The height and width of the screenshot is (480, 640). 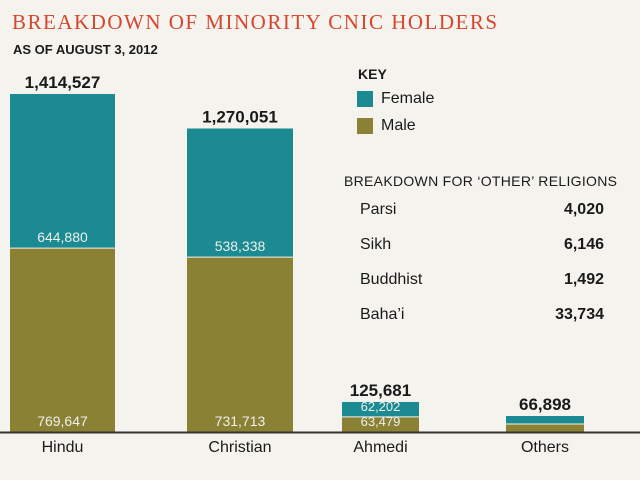 What do you see at coordinates (380, 447) in the screenshot?
I see `x-tick-label: Ahmedi` at bounding box center [380, 447].